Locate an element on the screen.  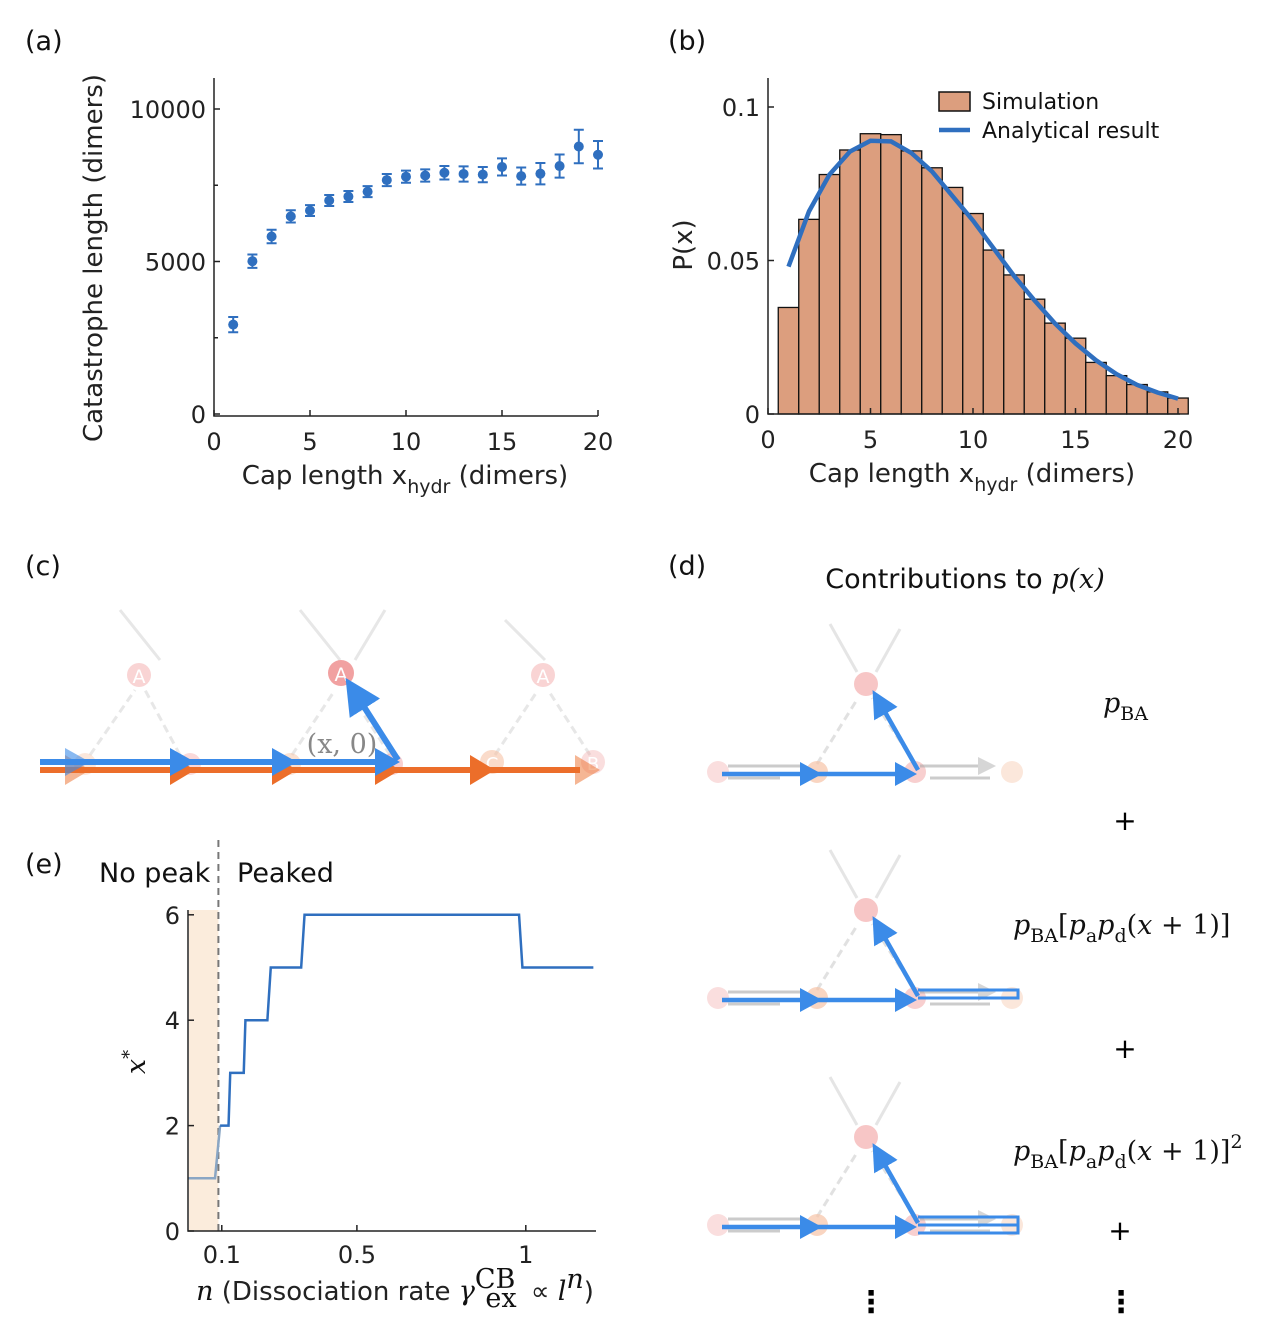
formula-part: 2 is located at coordinates (1236, 1142).